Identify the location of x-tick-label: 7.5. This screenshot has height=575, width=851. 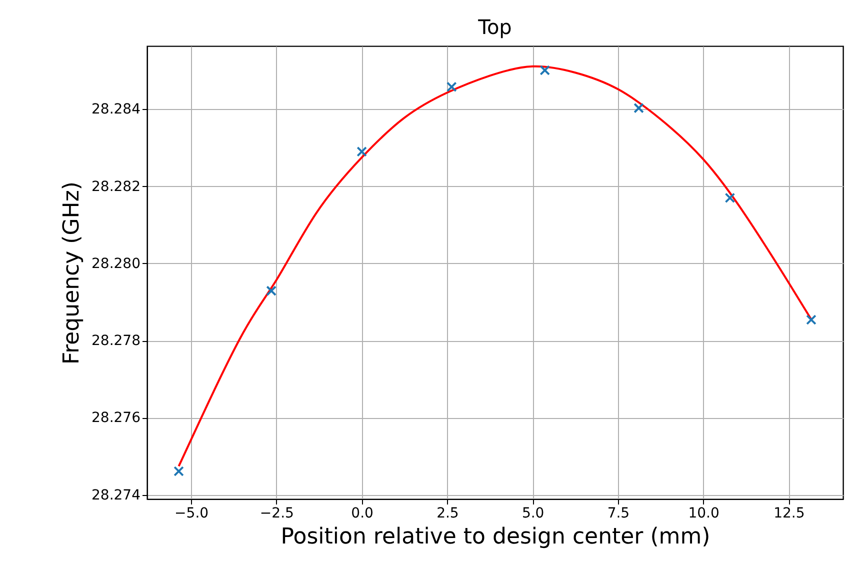
(618, 514).